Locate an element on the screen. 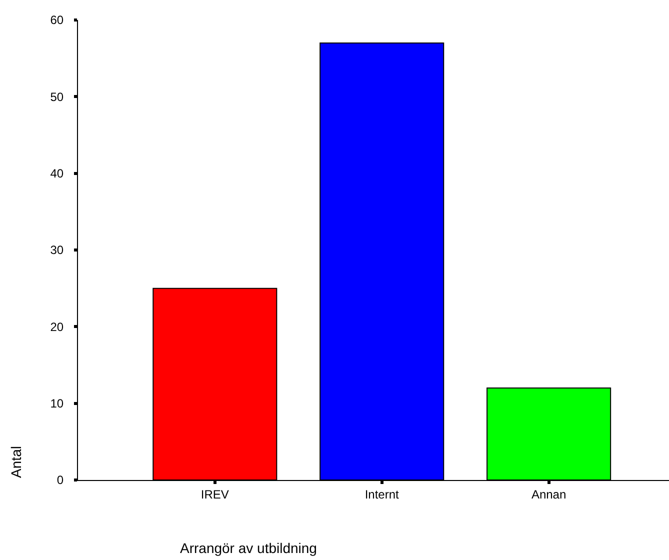 This screenshot has width=669, height=560. y-tick-label: 50 is located at coordinates (57, 97).